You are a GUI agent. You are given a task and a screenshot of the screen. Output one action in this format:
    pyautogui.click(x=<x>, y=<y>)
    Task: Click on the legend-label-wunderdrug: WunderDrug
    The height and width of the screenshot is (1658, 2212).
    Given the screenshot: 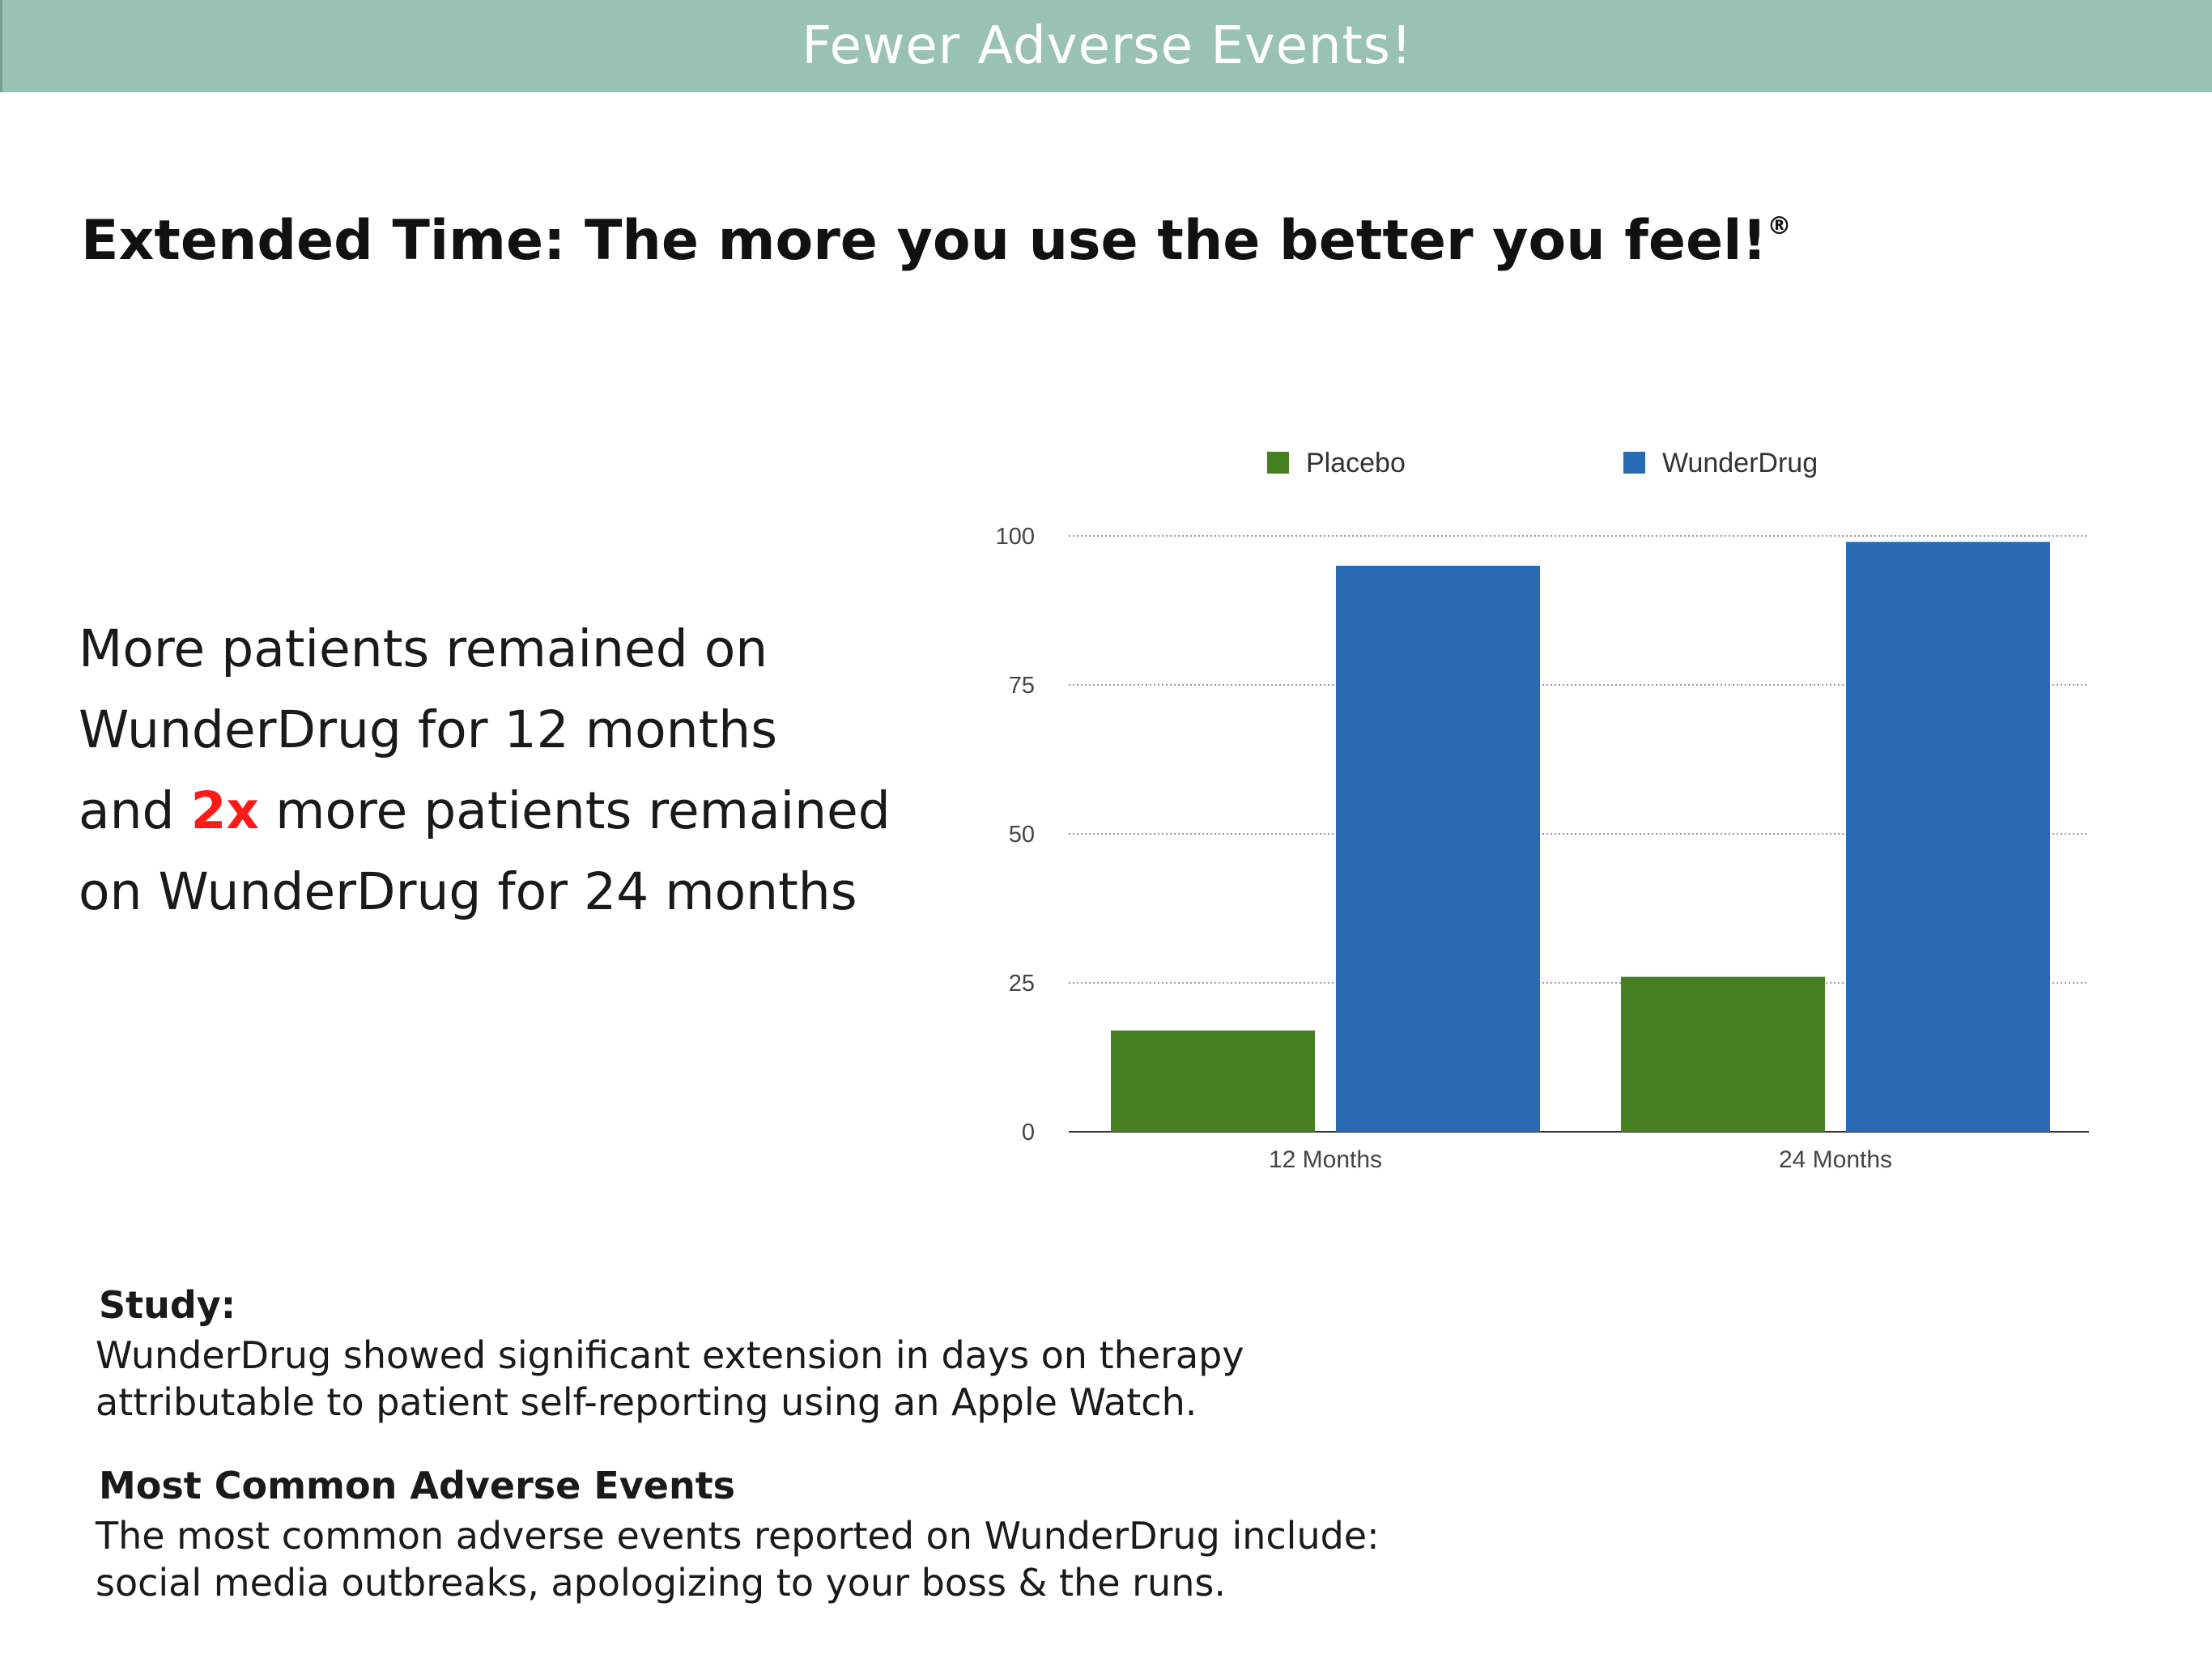 What is the action you would take?
    pyautogui.click(x=1740, y=463)
    